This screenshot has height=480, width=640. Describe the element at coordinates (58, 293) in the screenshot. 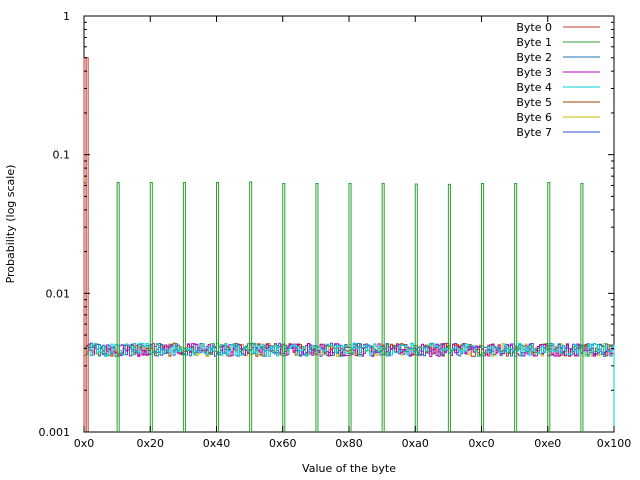

I see `y-tick-label: 0.01` at that location.